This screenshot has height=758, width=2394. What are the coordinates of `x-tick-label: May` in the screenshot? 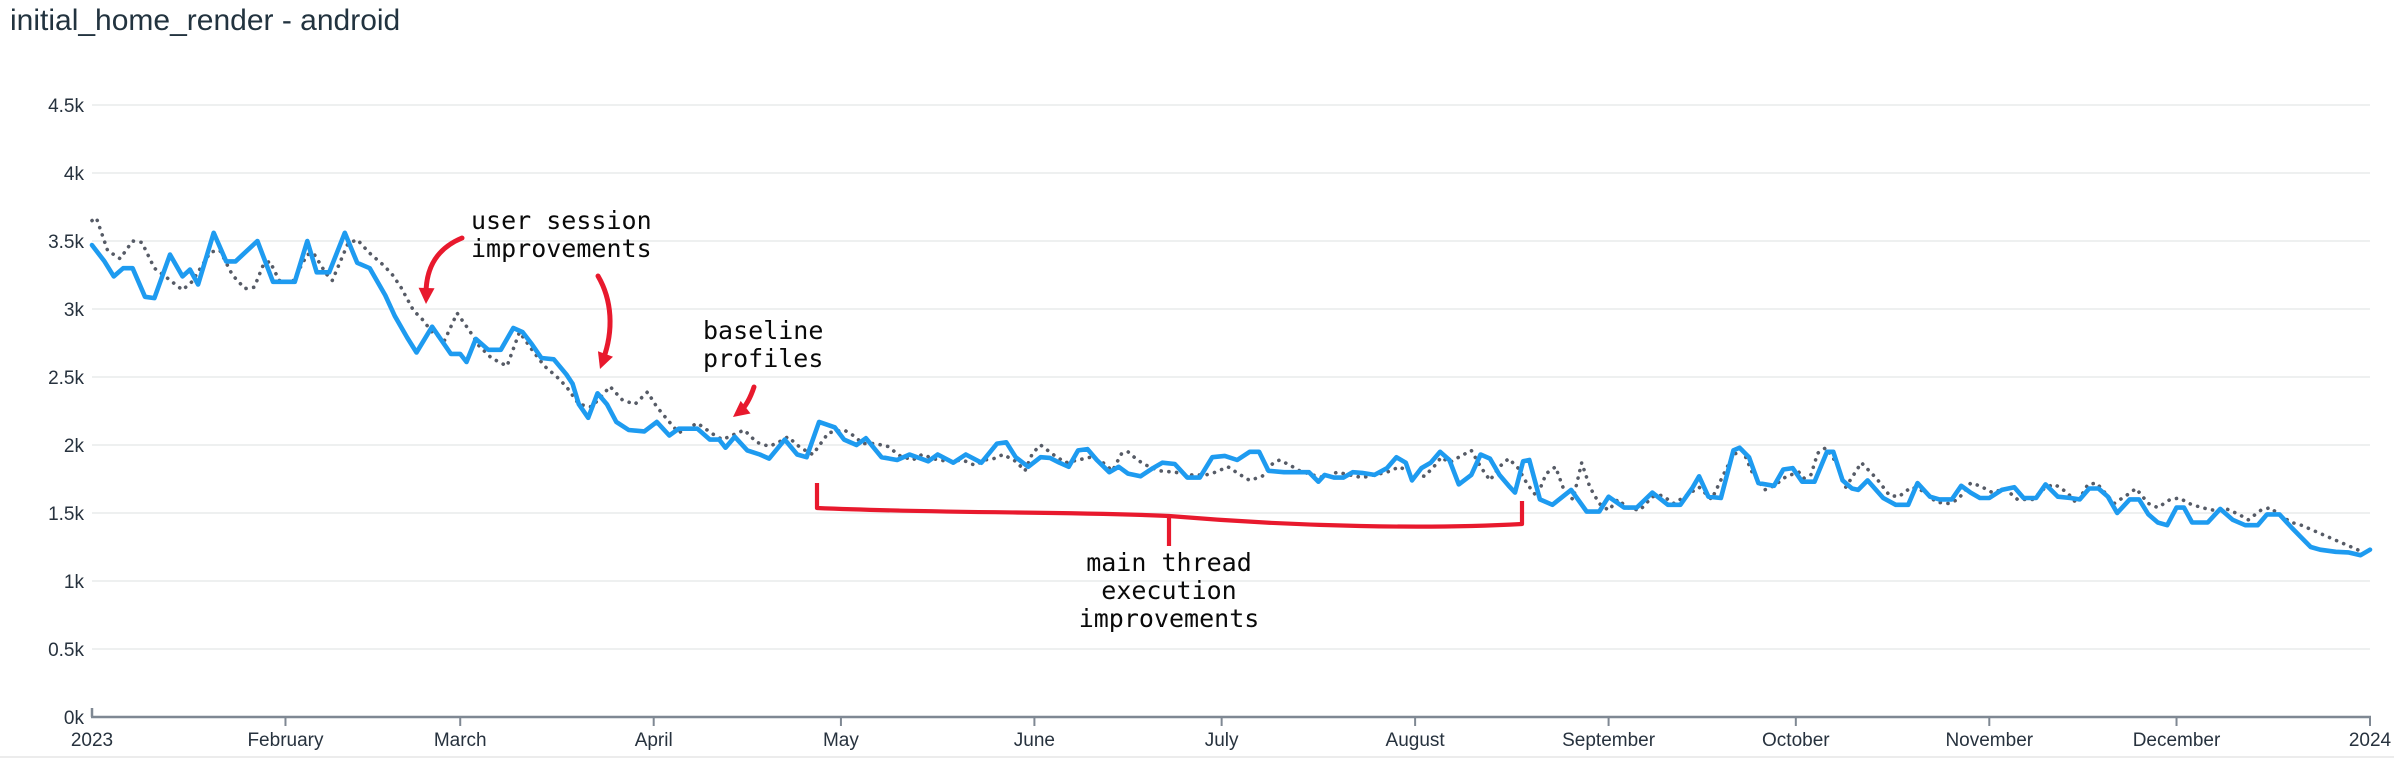 It's located at (841, 740).